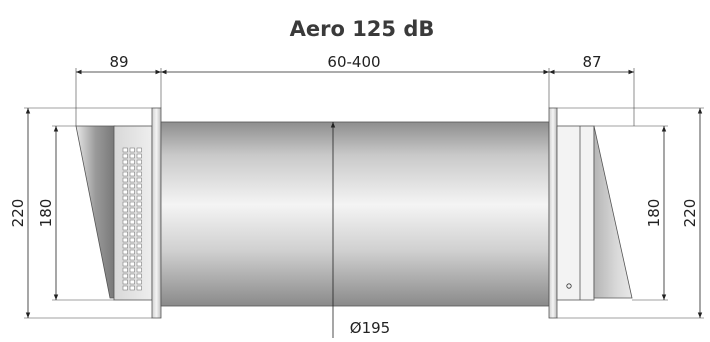 The image size is (710, 342). What do you see at coordinates (575, 213) in the screenshot?
I see `right-housing` at bounding box center [575, 213].